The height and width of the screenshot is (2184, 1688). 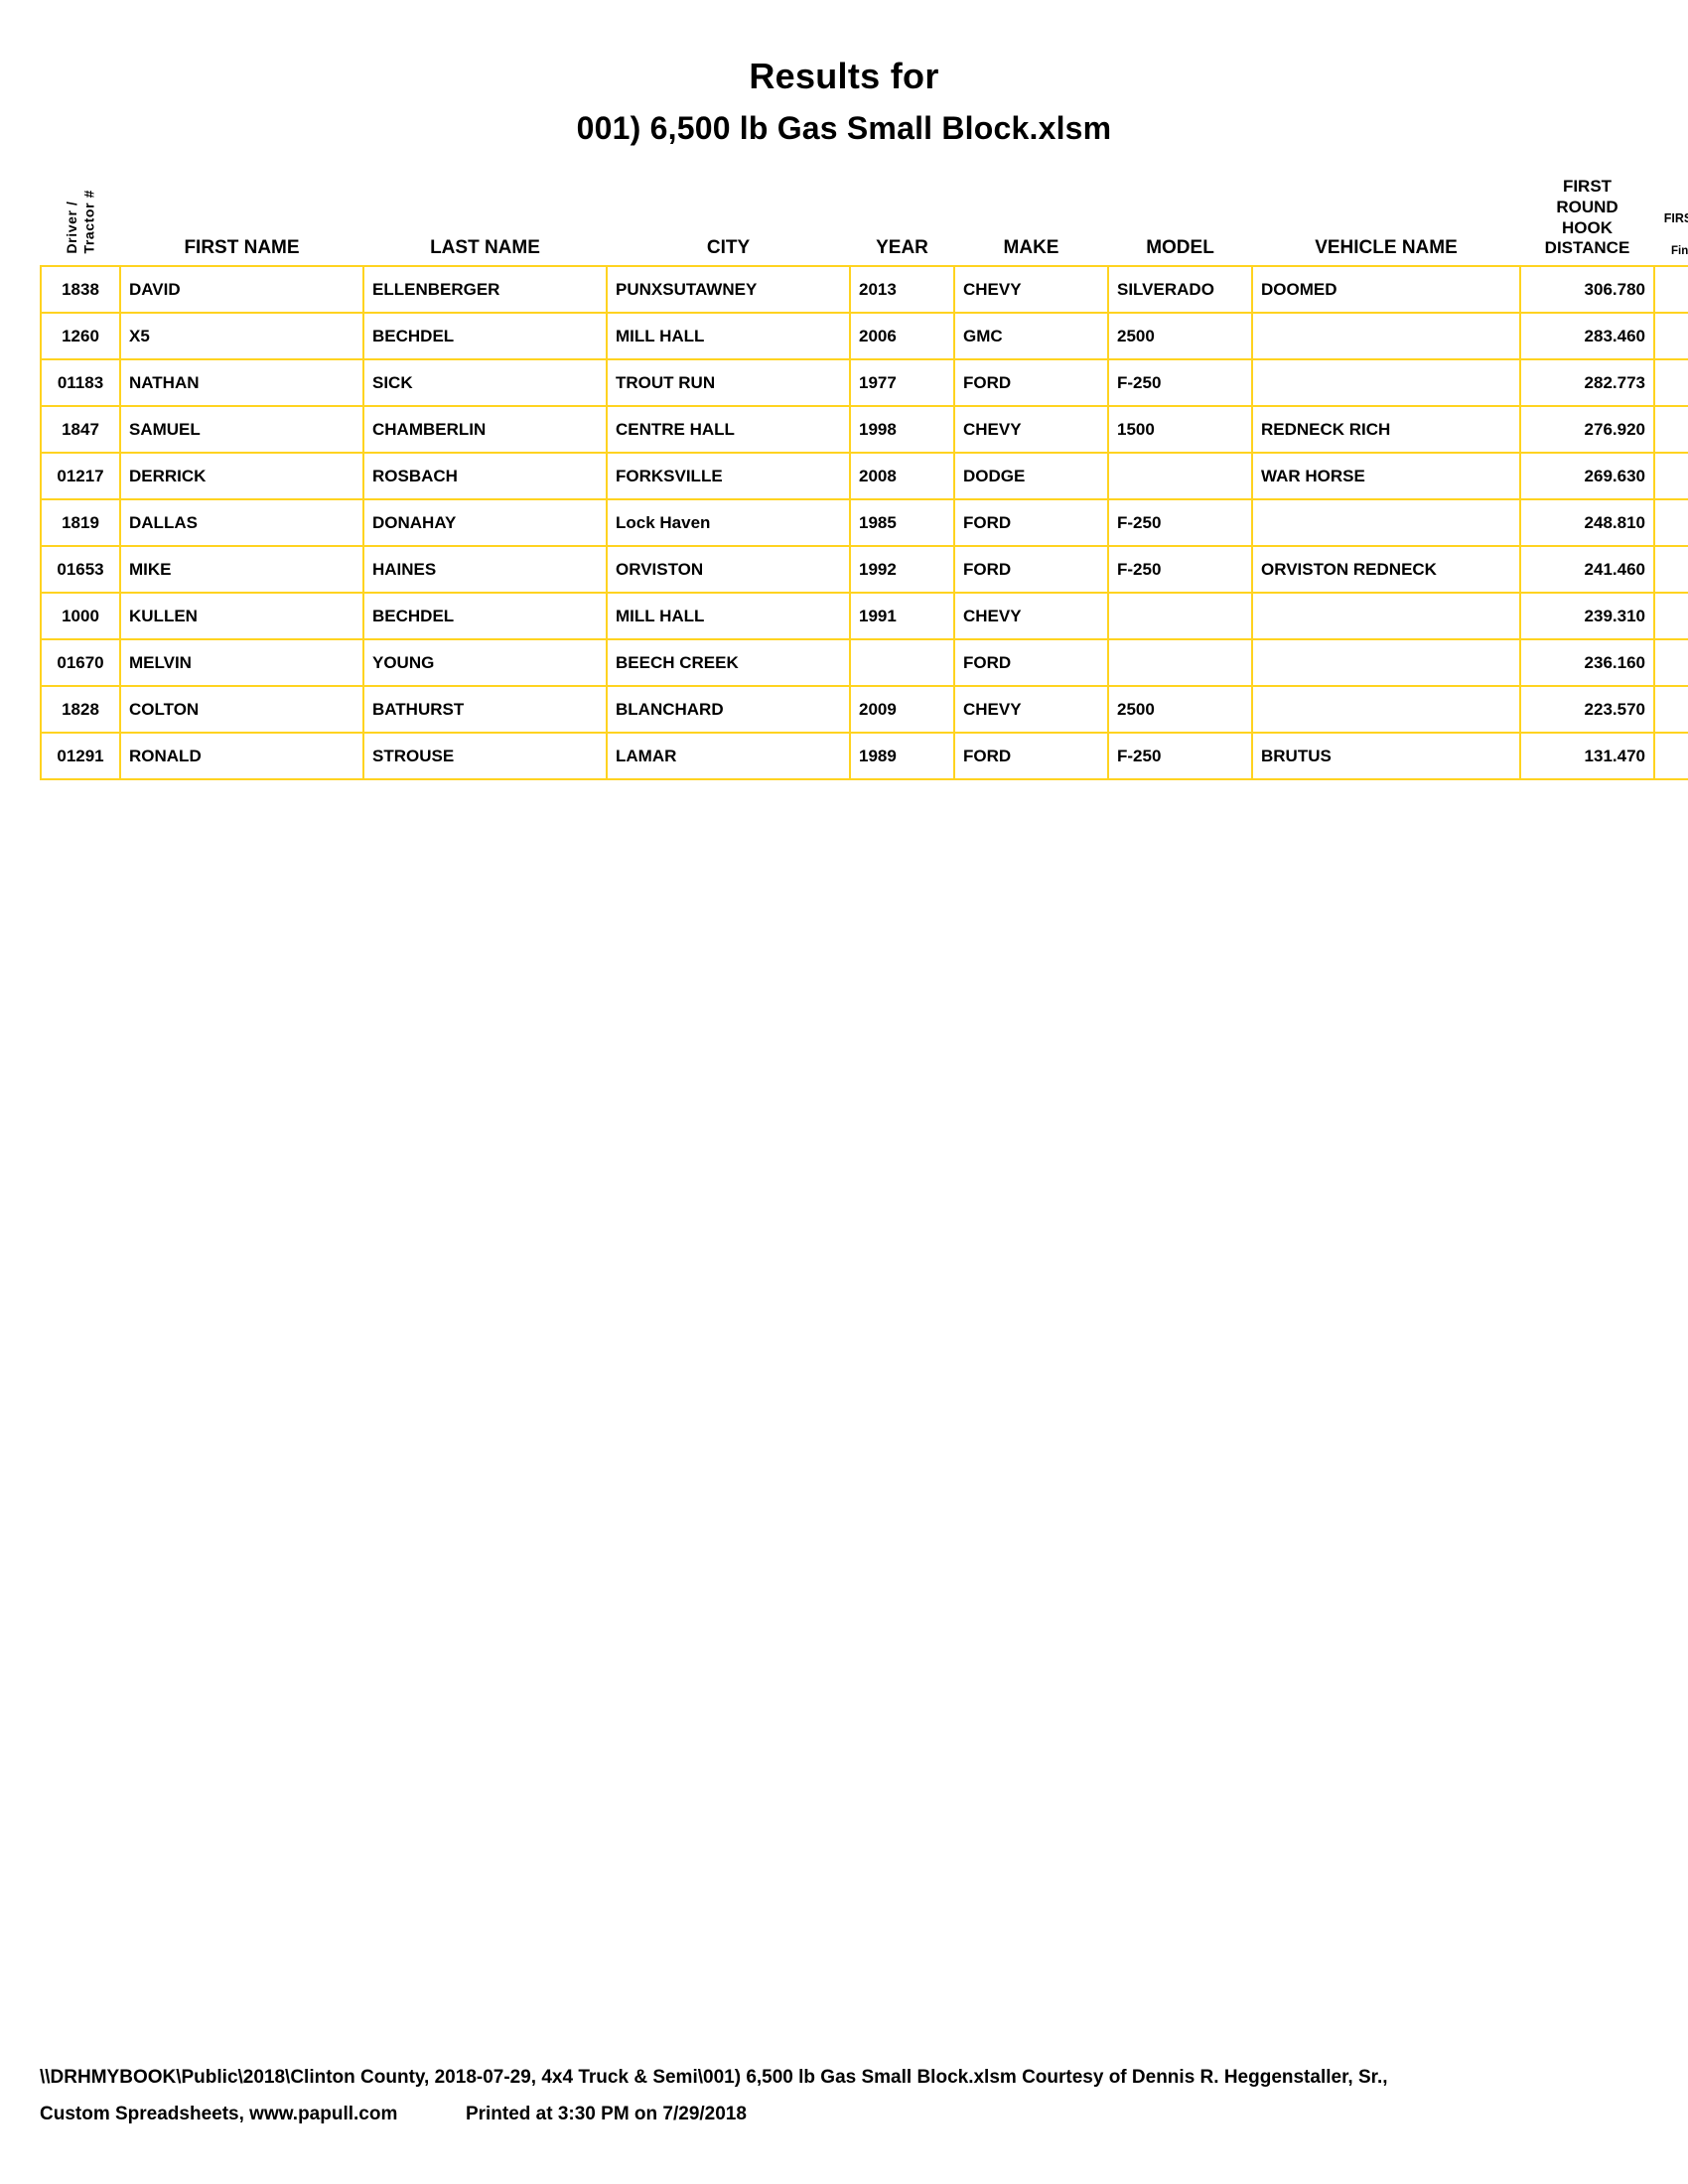 What do you see at coordinates (1670, 756) in the screenshot?
I see `cell-final-placing: 11` at bounding box center [1670, 756].